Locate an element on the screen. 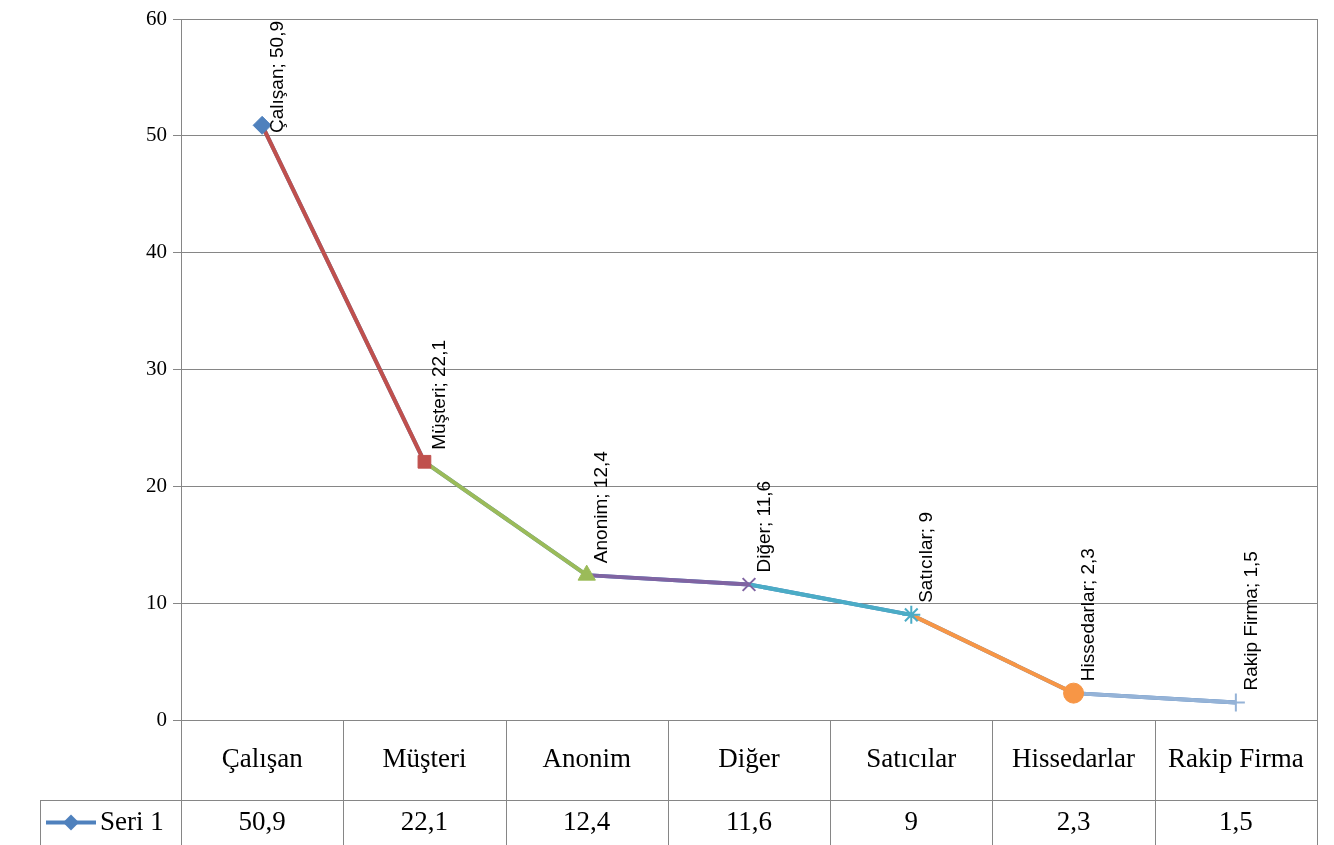 The image size is (1334, 845). y-tick-label: 40 is located at coordinates (156, 251).